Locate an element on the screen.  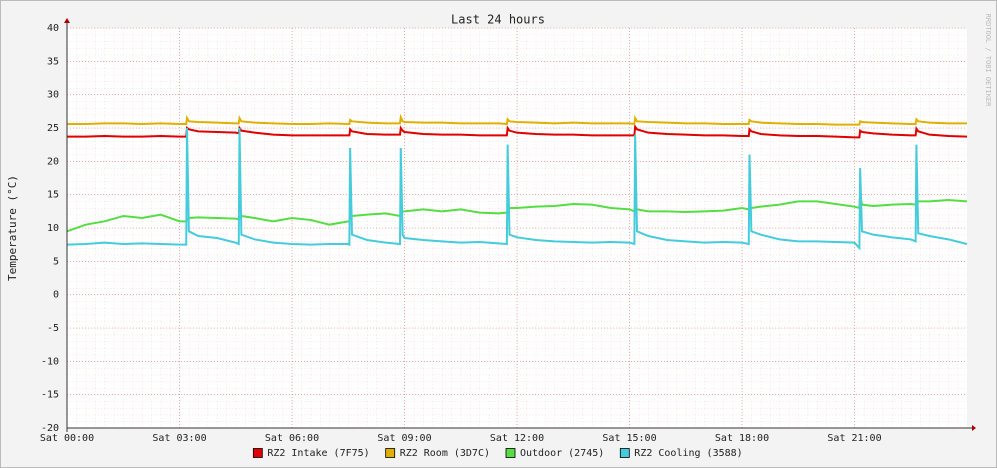
legend-item: Outdoor (2745) is located at coordinates (554, 453).